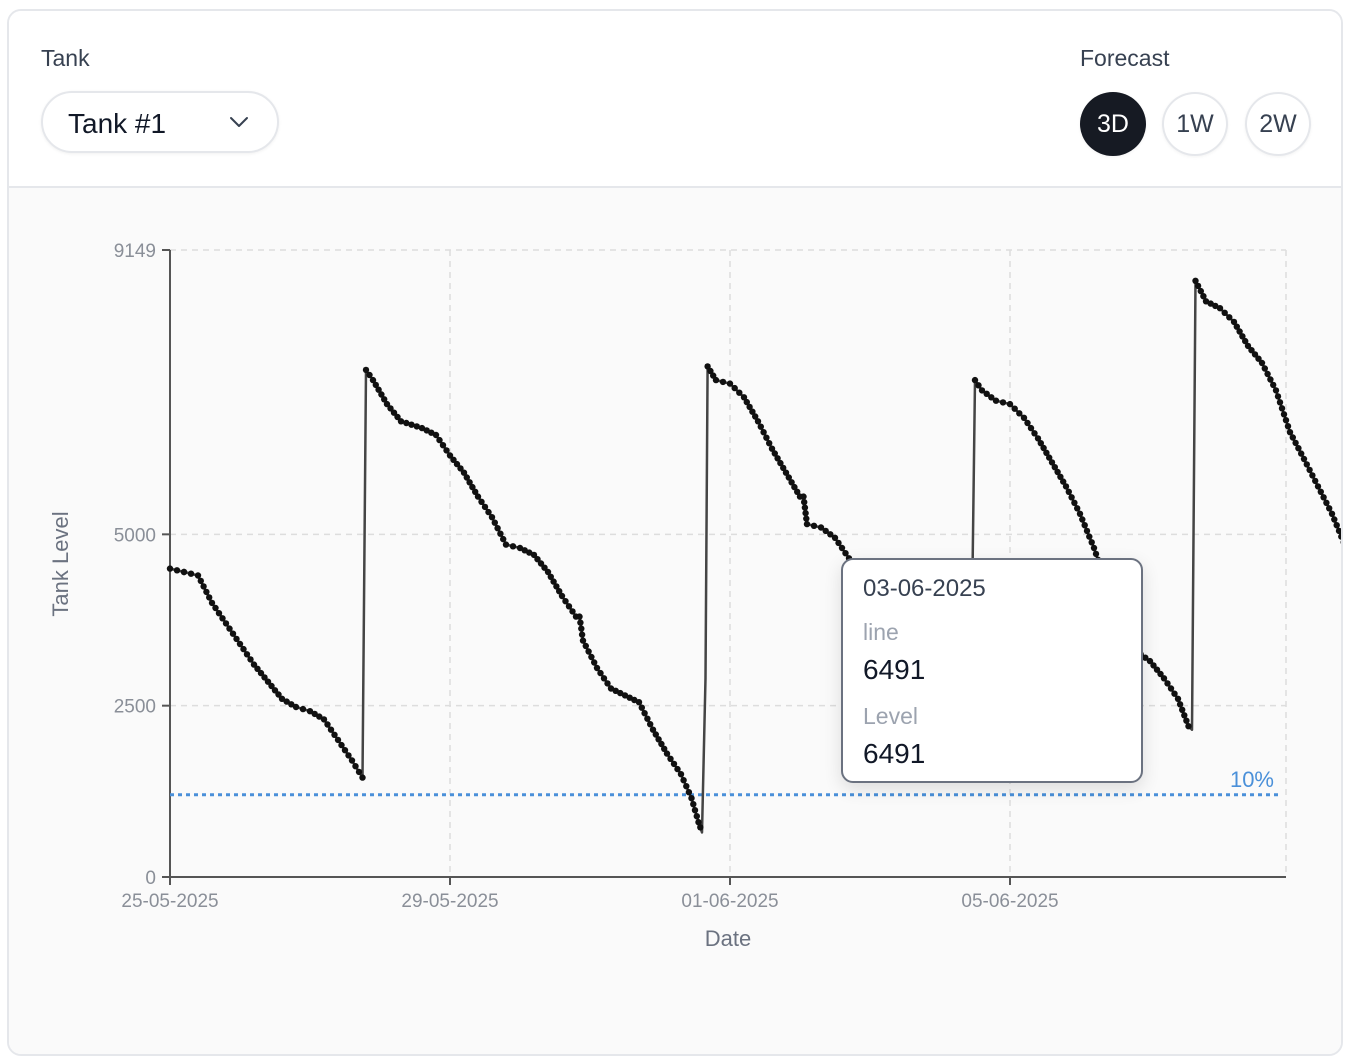 Image resolution: width=1350 pixels, height=1064 pixels. What do you see at coordinates (1113, 124) in the screenshot?
I see `forecast-3d-button: 3D` at bounding box center [1113, 124].